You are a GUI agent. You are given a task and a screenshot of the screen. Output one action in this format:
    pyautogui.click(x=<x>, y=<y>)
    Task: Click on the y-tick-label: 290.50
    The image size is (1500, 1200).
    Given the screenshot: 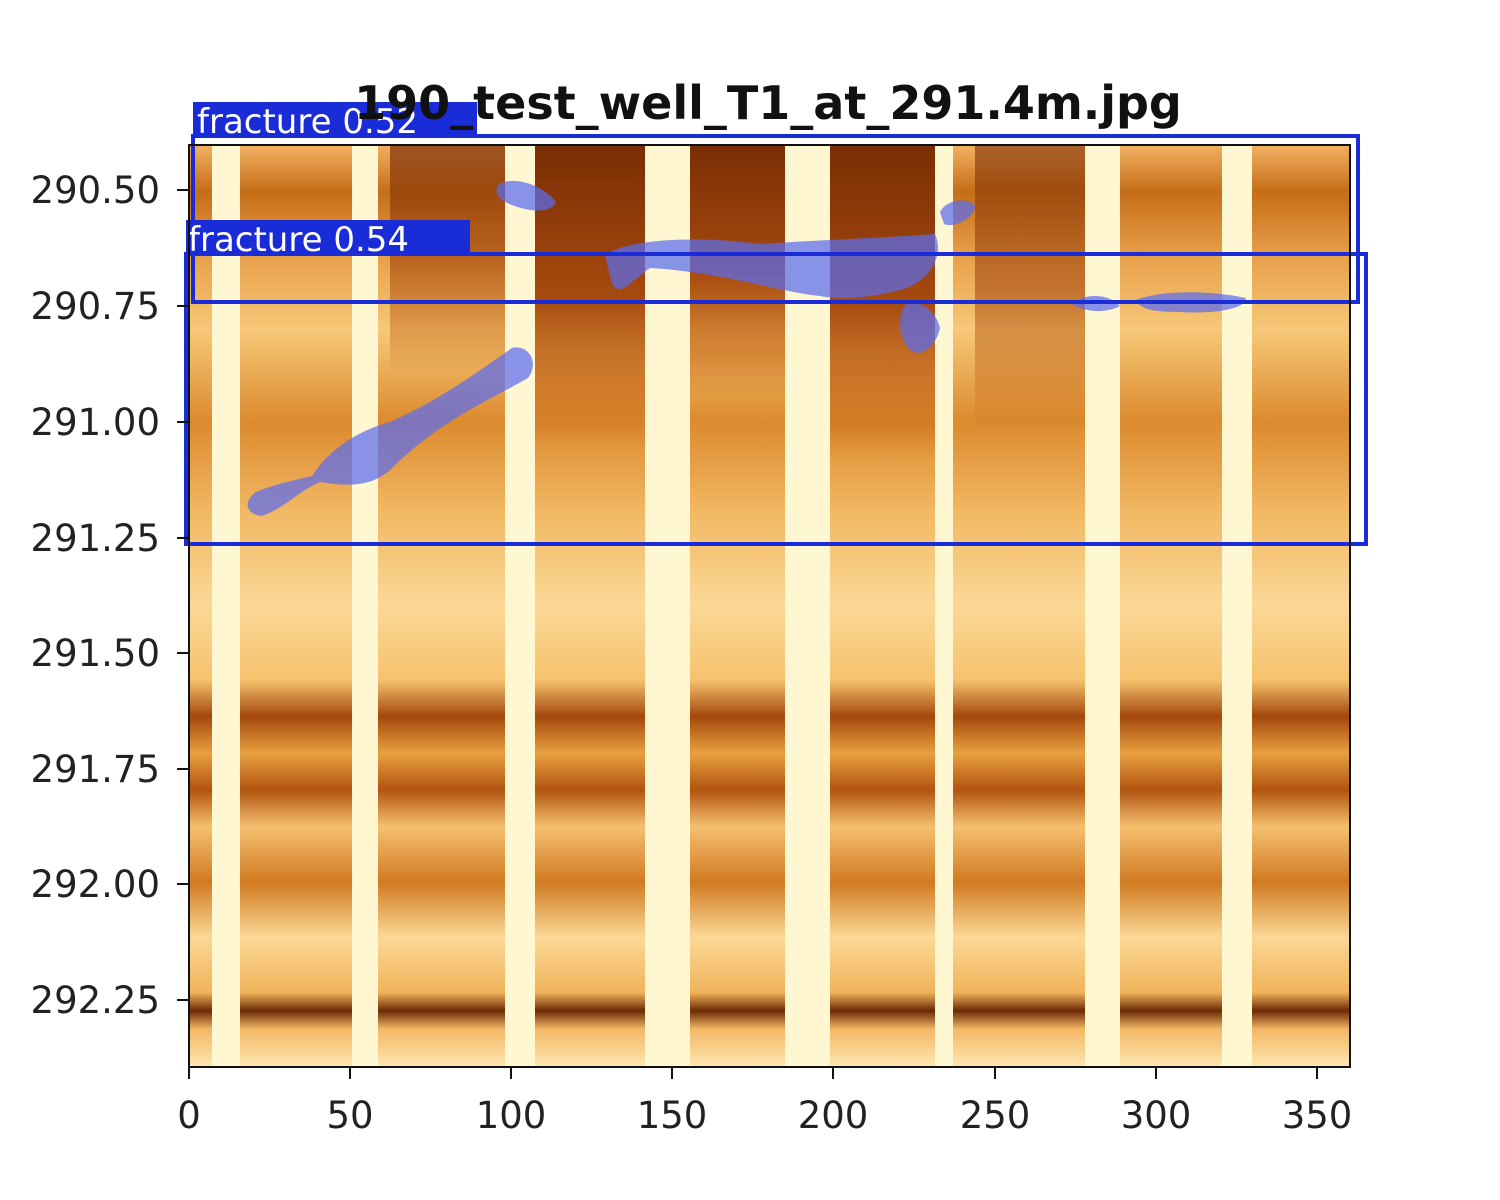 What is the action you would take?
    pyautogui.click(x=95, y=190)
    